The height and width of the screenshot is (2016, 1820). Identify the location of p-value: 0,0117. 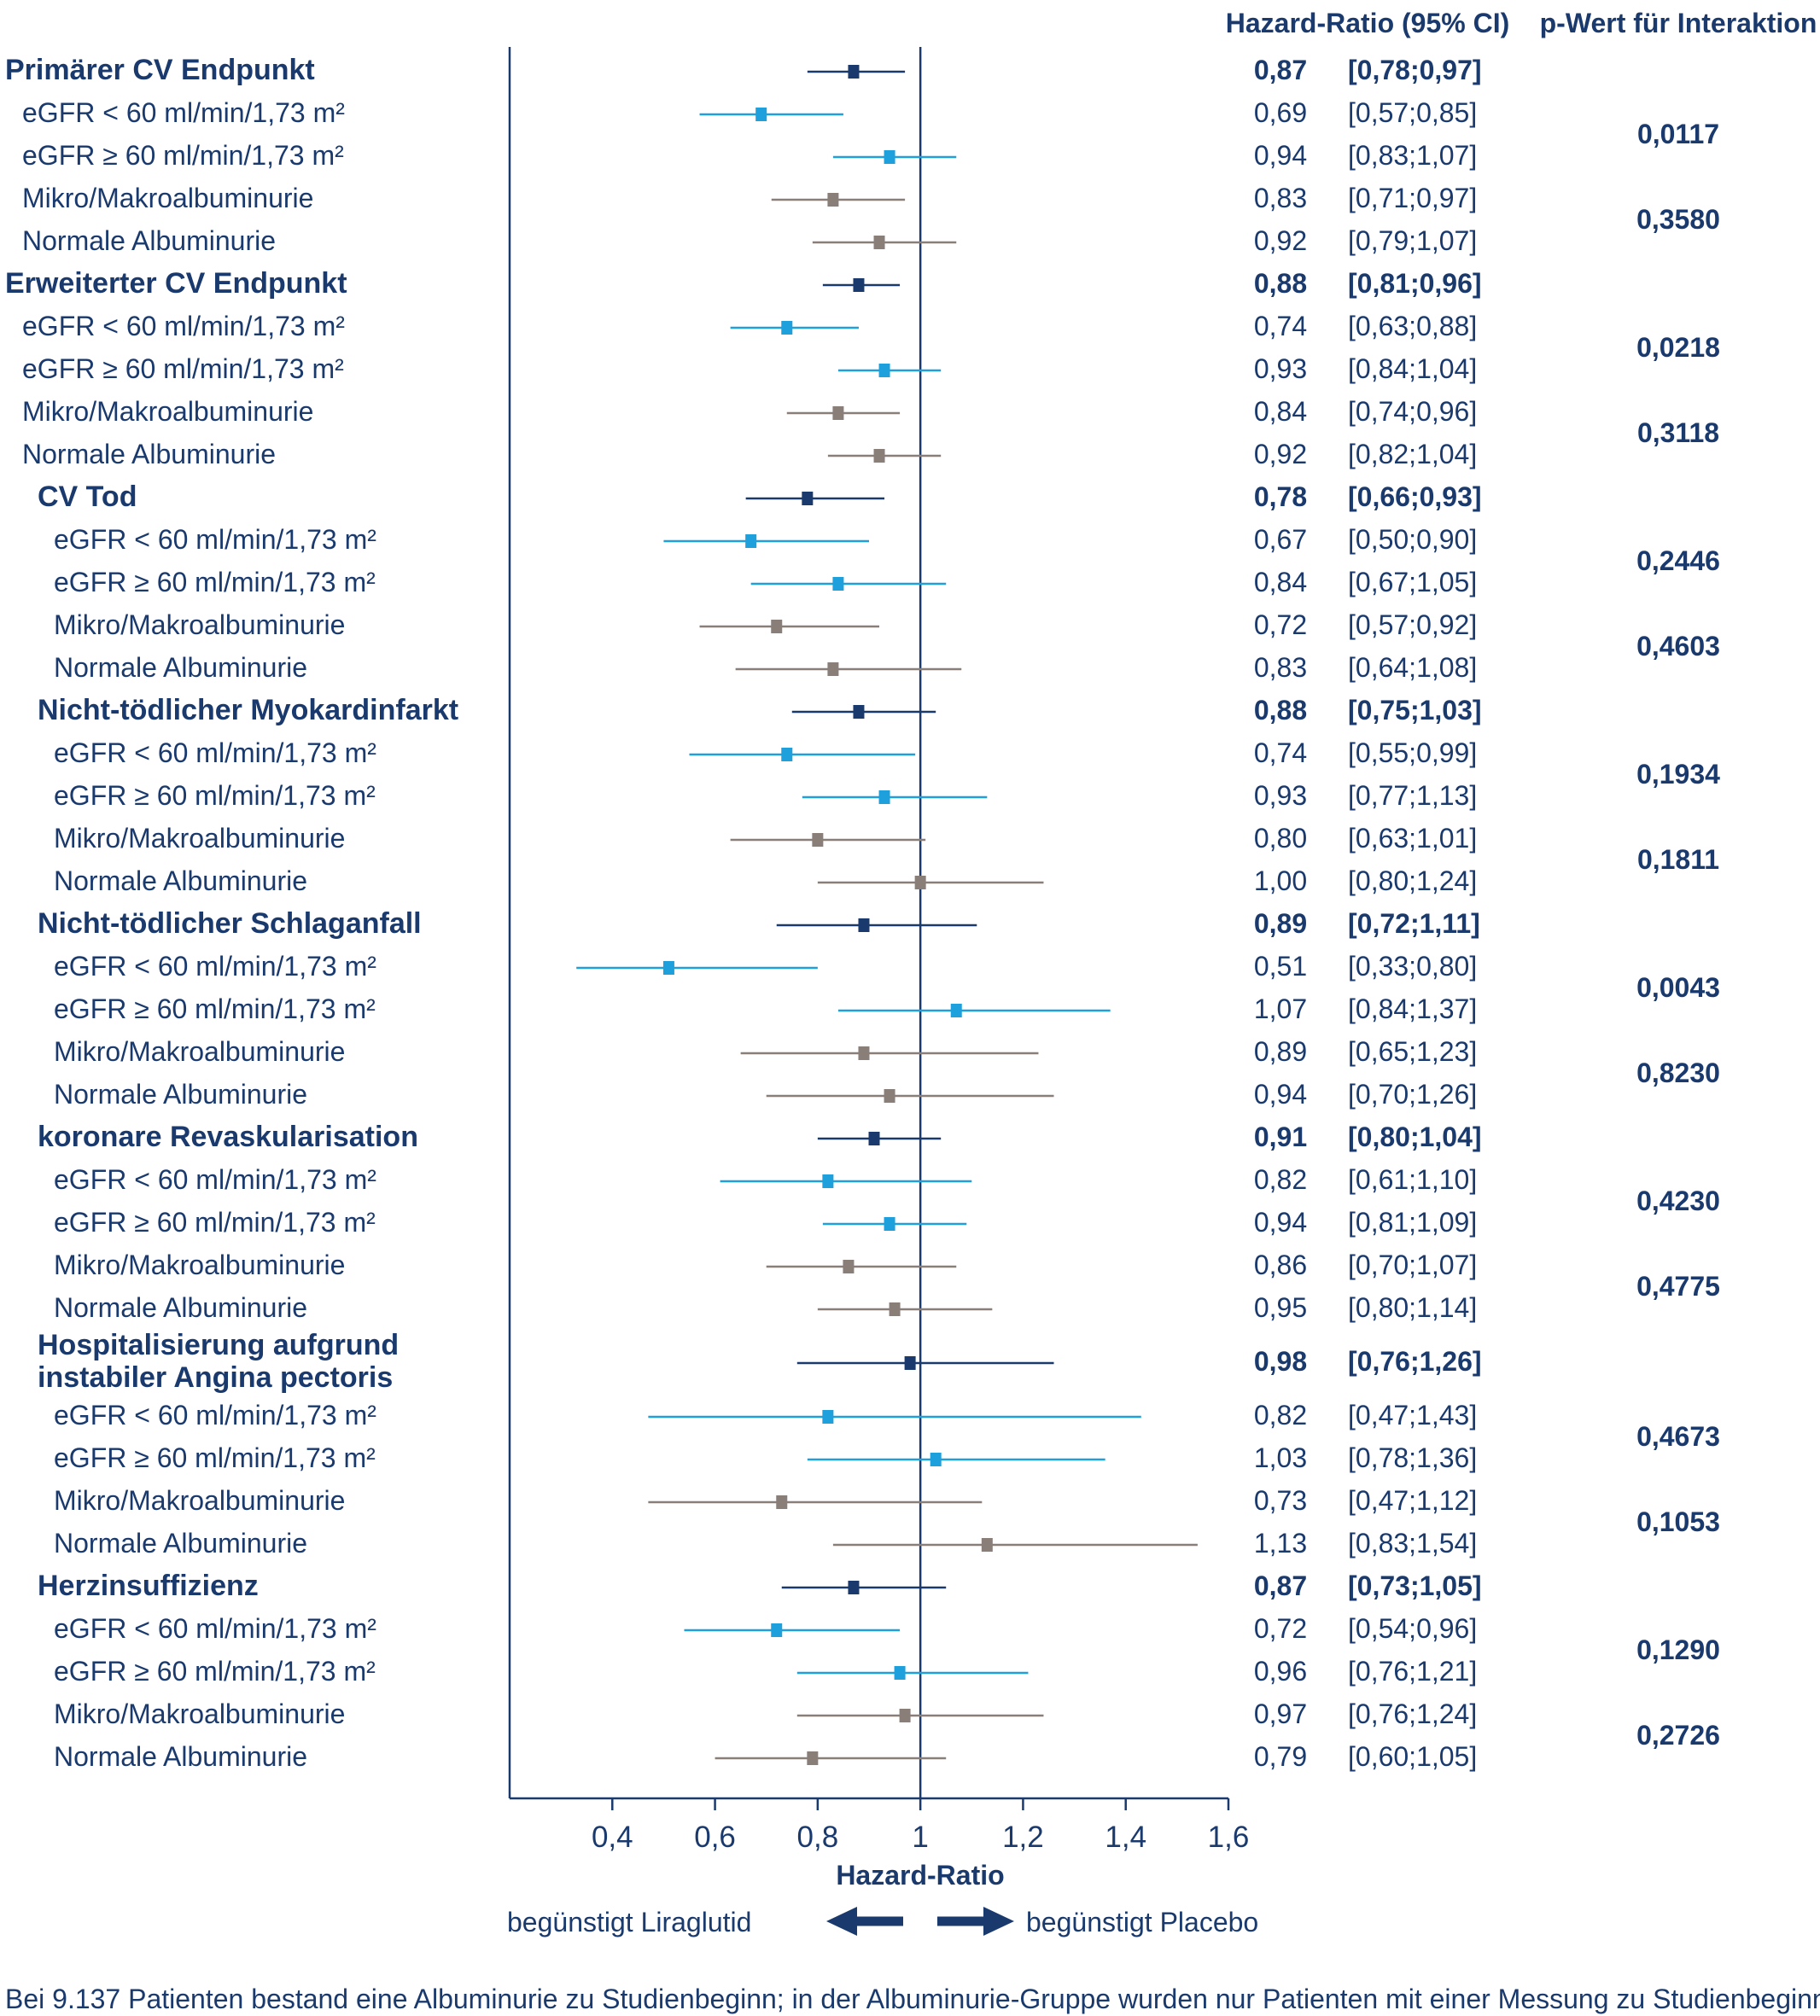
(1678, 134).